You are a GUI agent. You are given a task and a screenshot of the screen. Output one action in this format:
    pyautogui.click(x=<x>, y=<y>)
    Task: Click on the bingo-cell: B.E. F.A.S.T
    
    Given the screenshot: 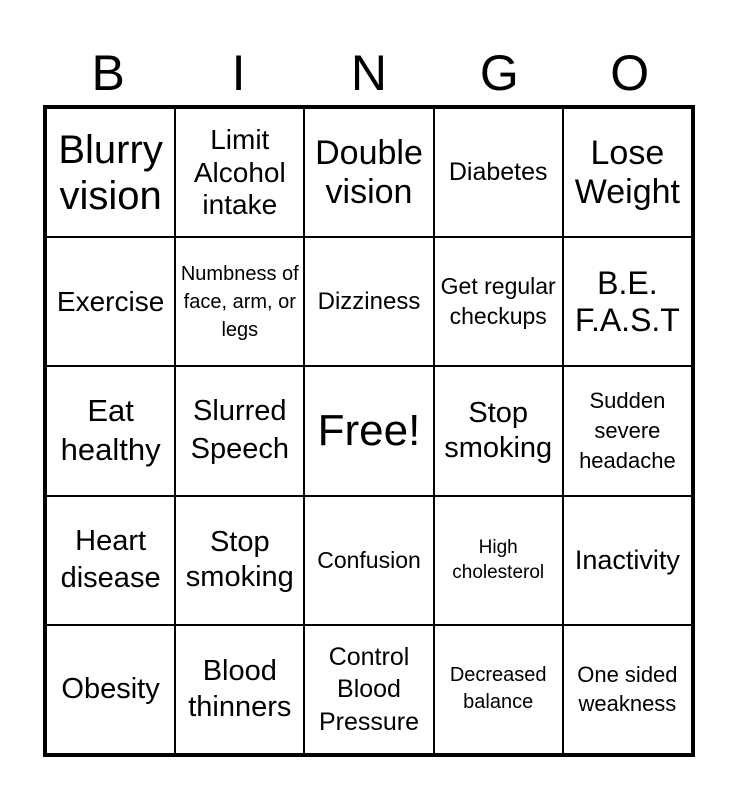 What is the action you would take?
    pyautogui.click(x=627, y=302)
    